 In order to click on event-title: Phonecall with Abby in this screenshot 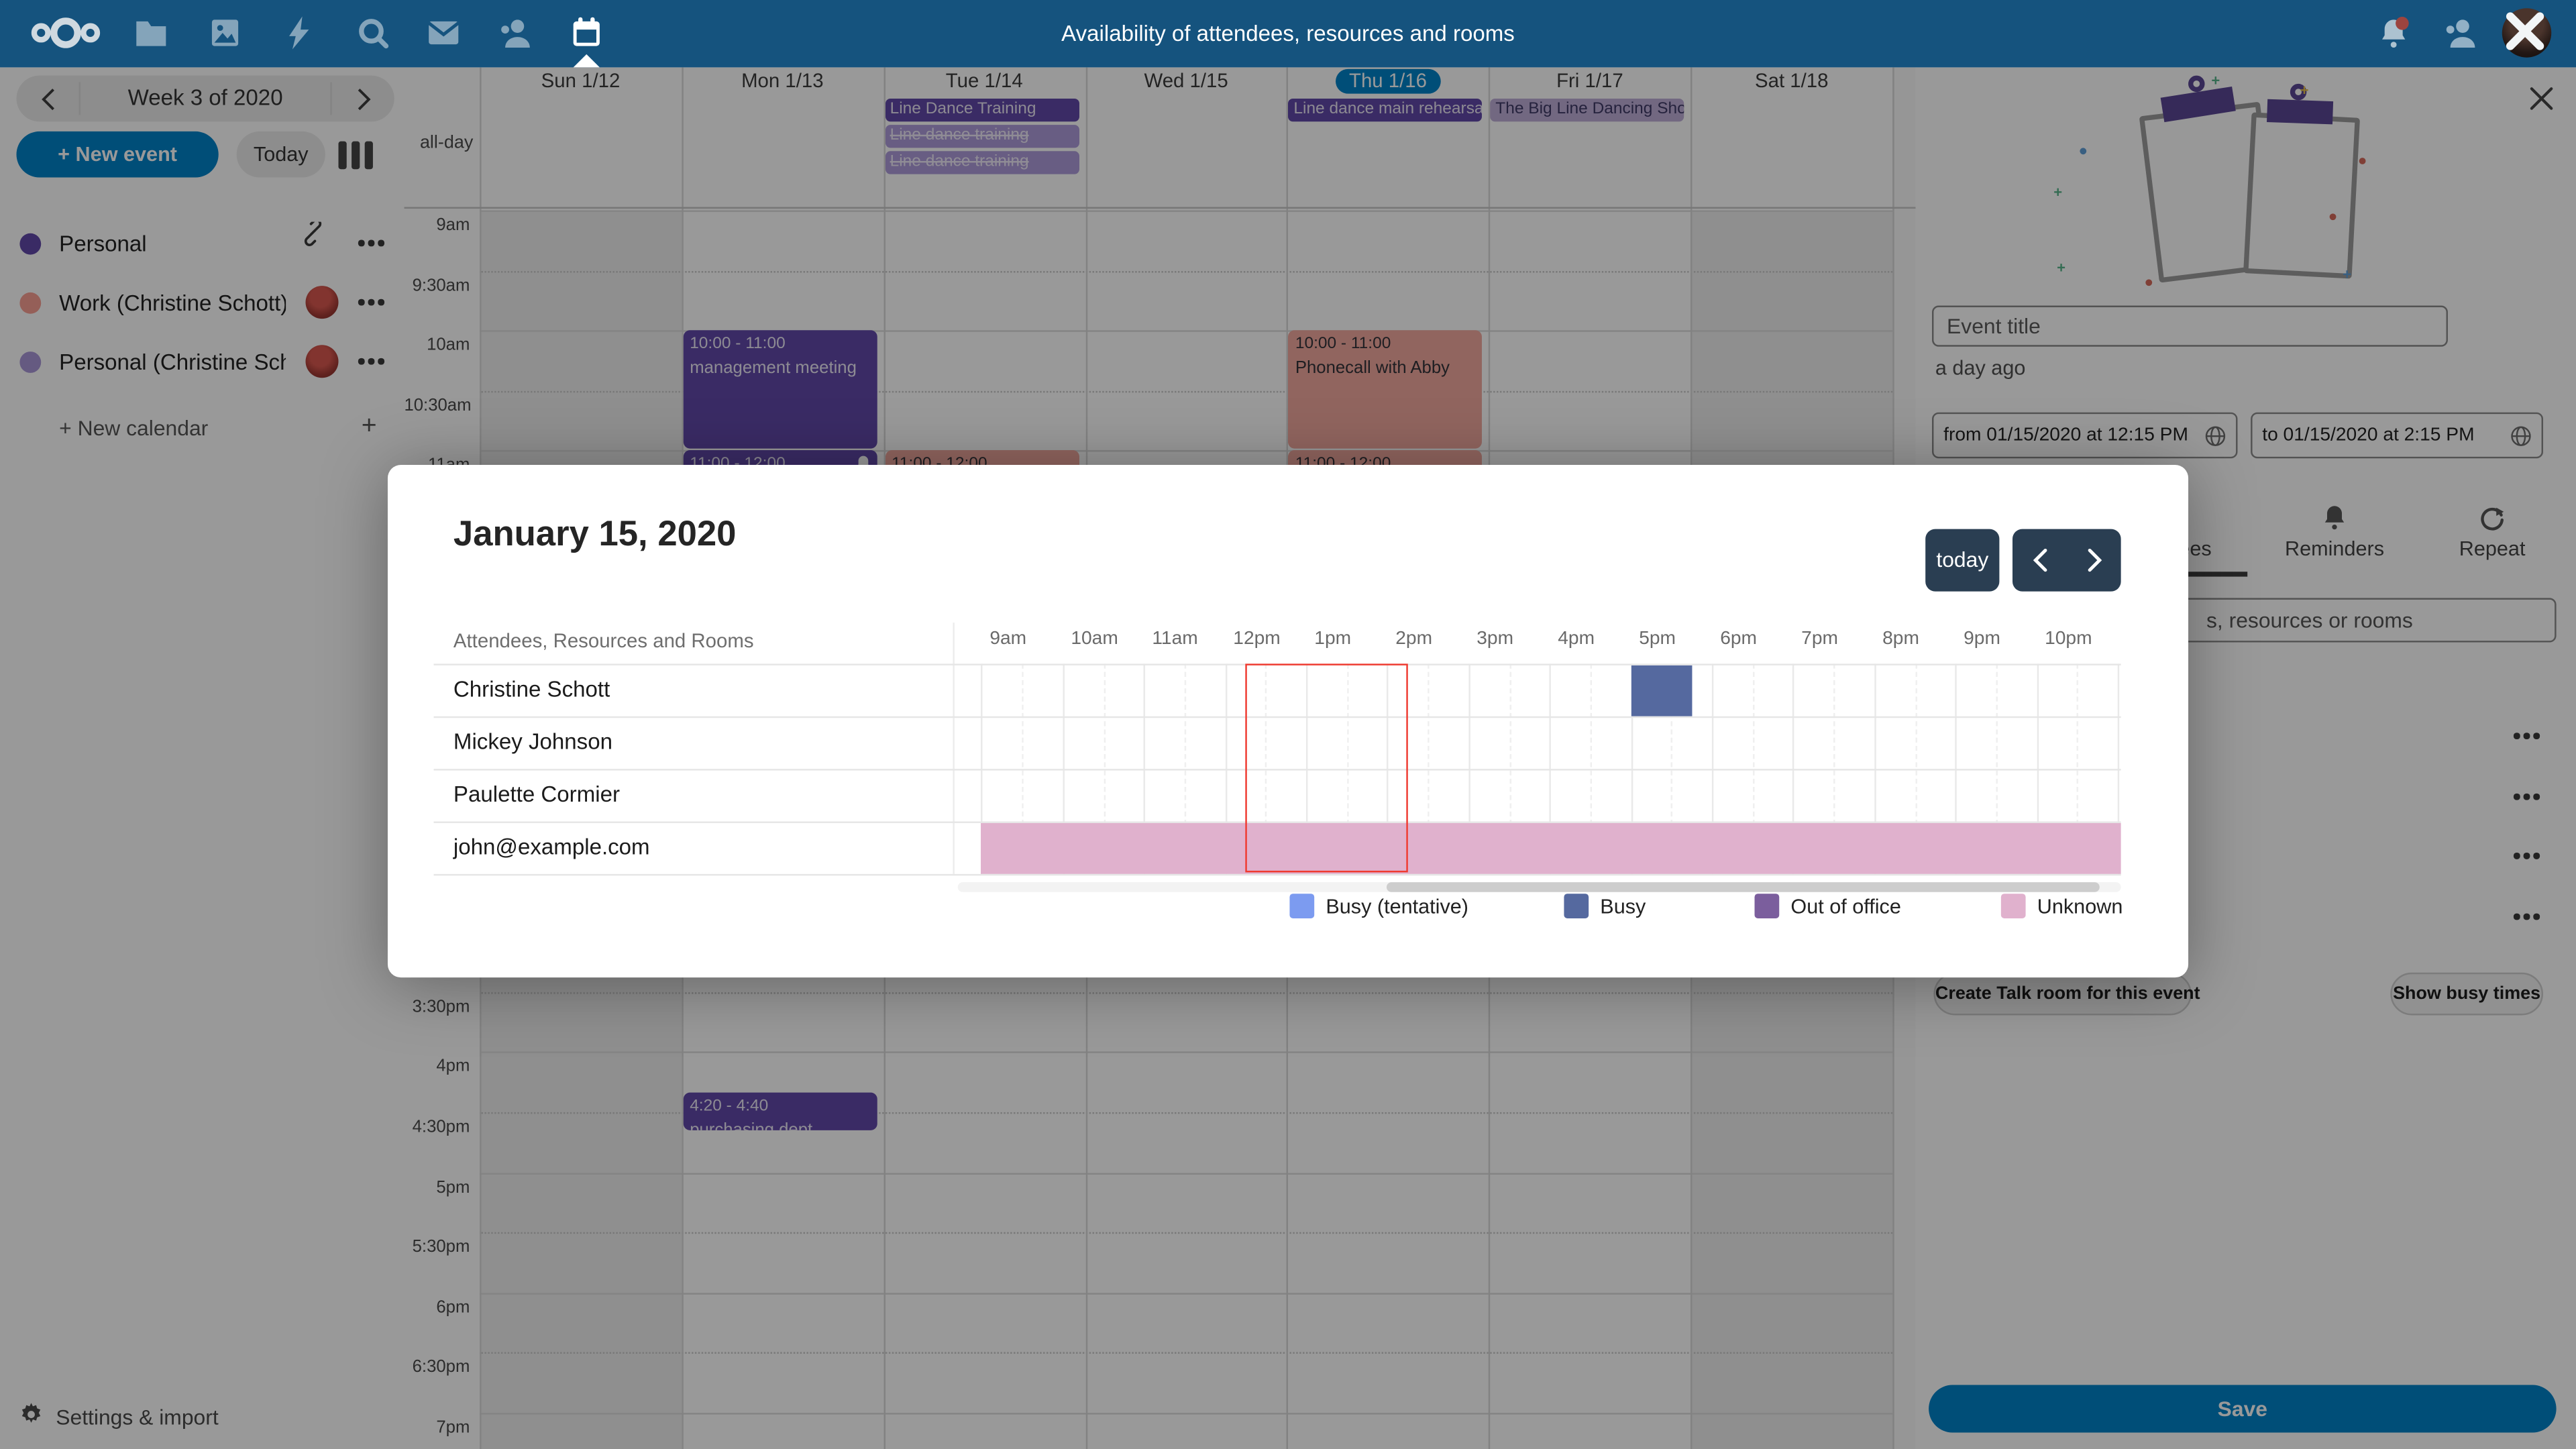, I will do `click(1372, 368)`.